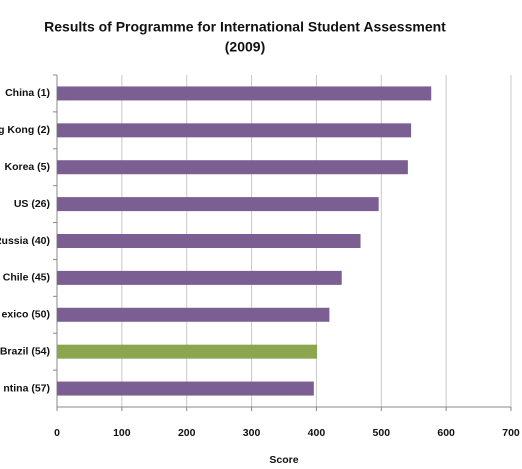  Describe the element at coordinates (122, 433) in the screenshot. I see `x-tick-label: 100` at that location.